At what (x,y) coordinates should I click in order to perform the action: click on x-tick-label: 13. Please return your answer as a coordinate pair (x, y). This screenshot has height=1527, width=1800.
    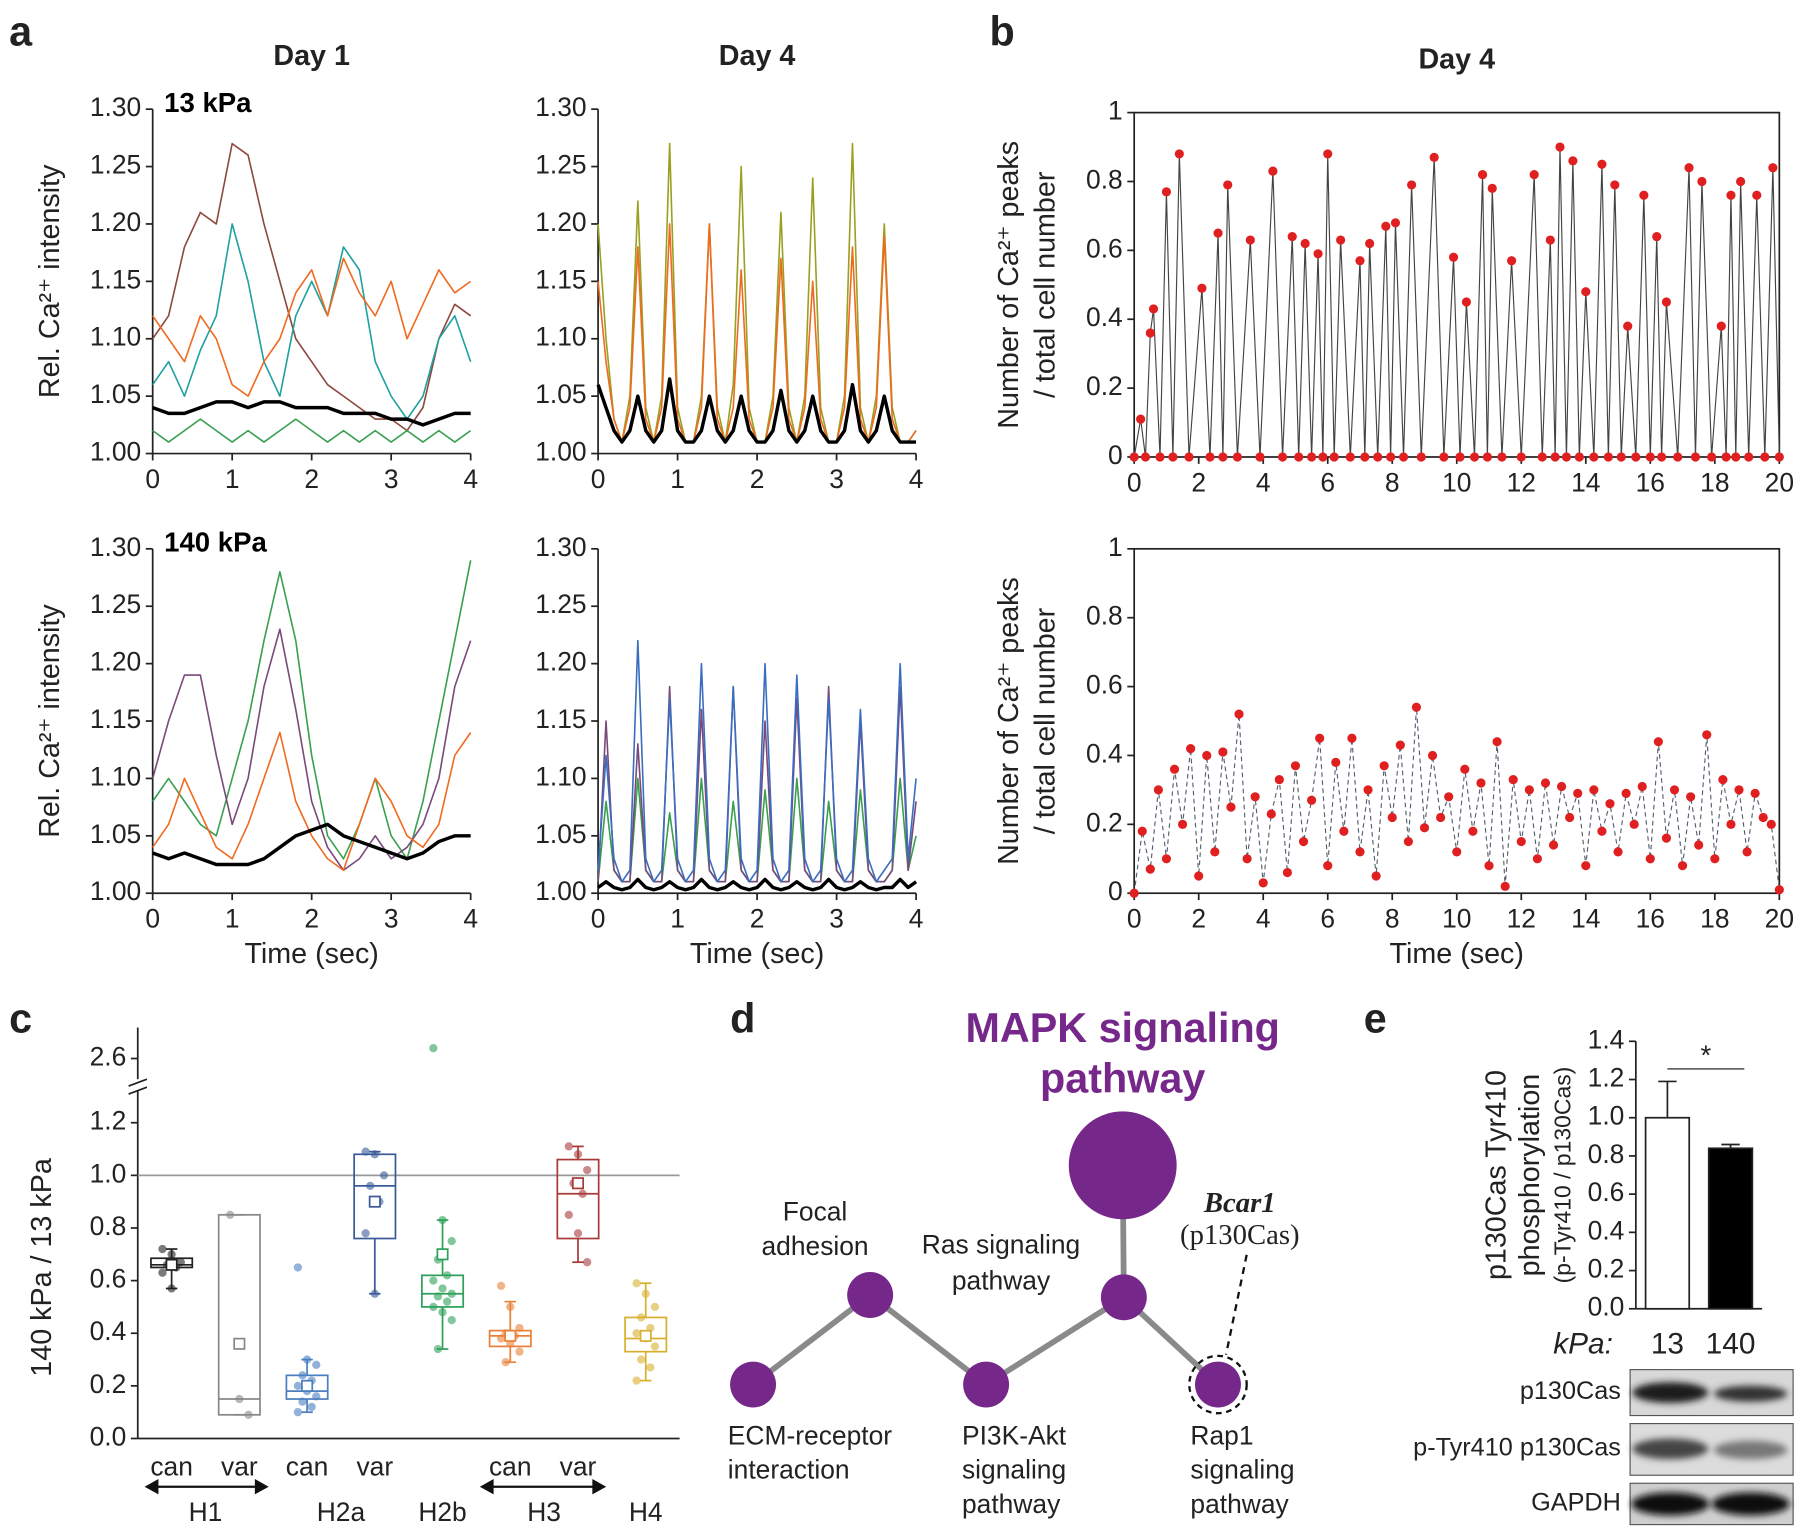
    Looking at the image, I should click on (1667, 1343).